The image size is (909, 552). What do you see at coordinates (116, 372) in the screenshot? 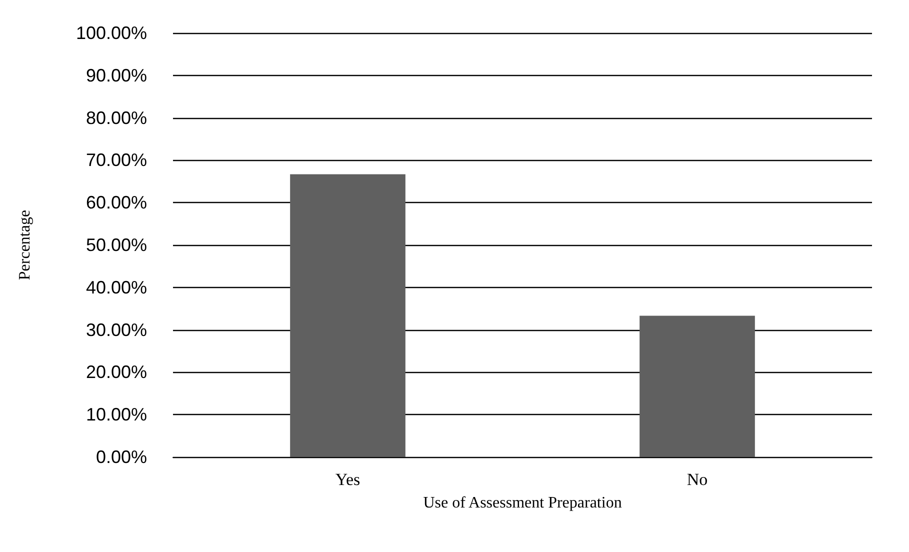
I see `y-tick-label: 20.00%` at bounding box center [116, 372].